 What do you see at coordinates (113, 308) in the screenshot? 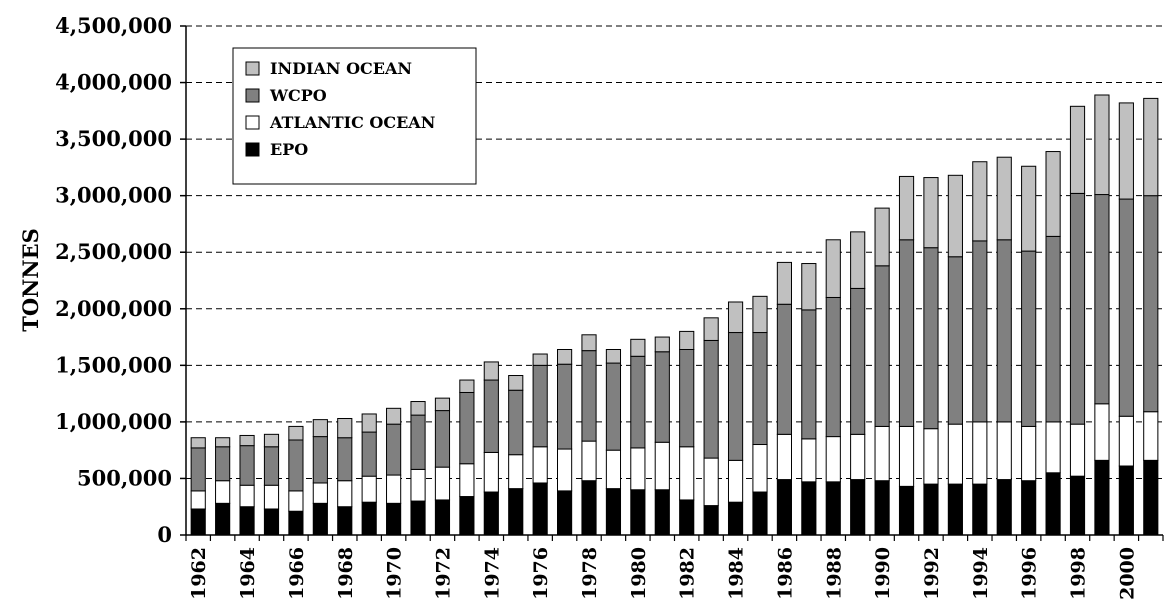
I see `y-tick-label: 2,000,000` at bounding box center [113, 308].